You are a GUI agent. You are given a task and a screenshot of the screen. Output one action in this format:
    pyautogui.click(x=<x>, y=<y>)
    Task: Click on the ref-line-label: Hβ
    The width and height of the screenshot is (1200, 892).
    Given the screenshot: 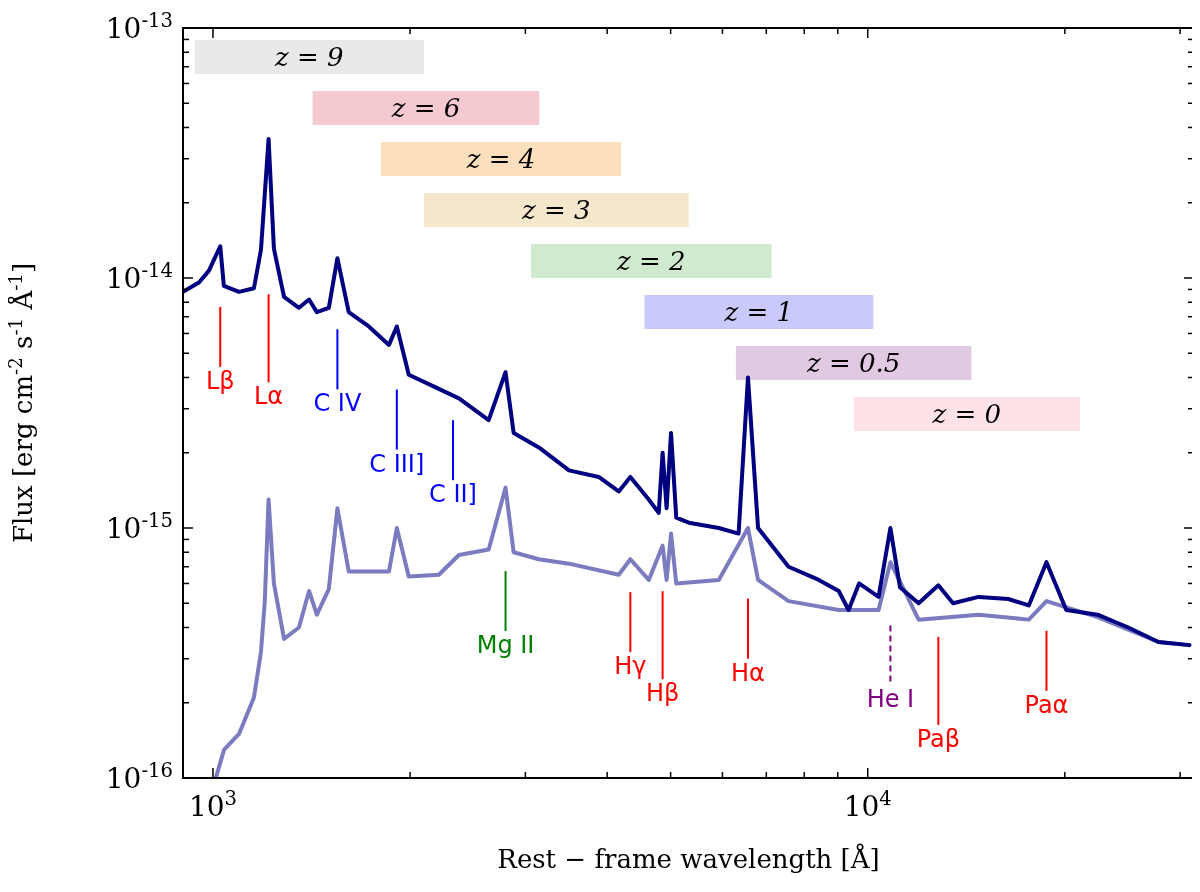 What is the action you would take?
    pyautogui.click(x=662, y=693)
    